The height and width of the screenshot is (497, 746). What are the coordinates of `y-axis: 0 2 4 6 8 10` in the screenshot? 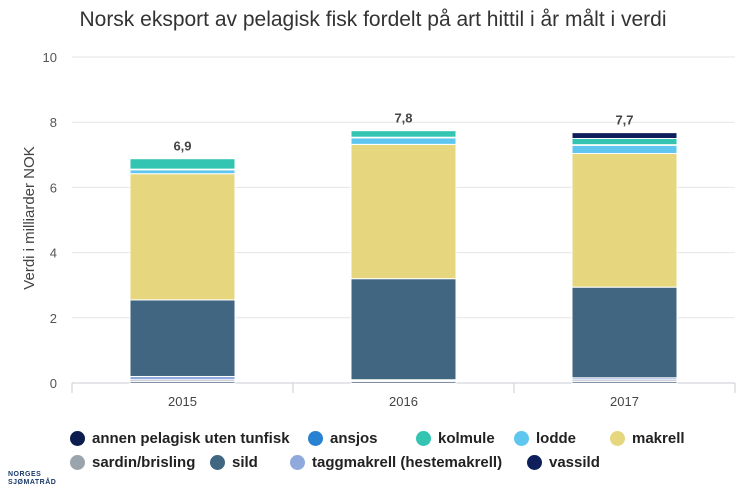 It's located at (50, 220).